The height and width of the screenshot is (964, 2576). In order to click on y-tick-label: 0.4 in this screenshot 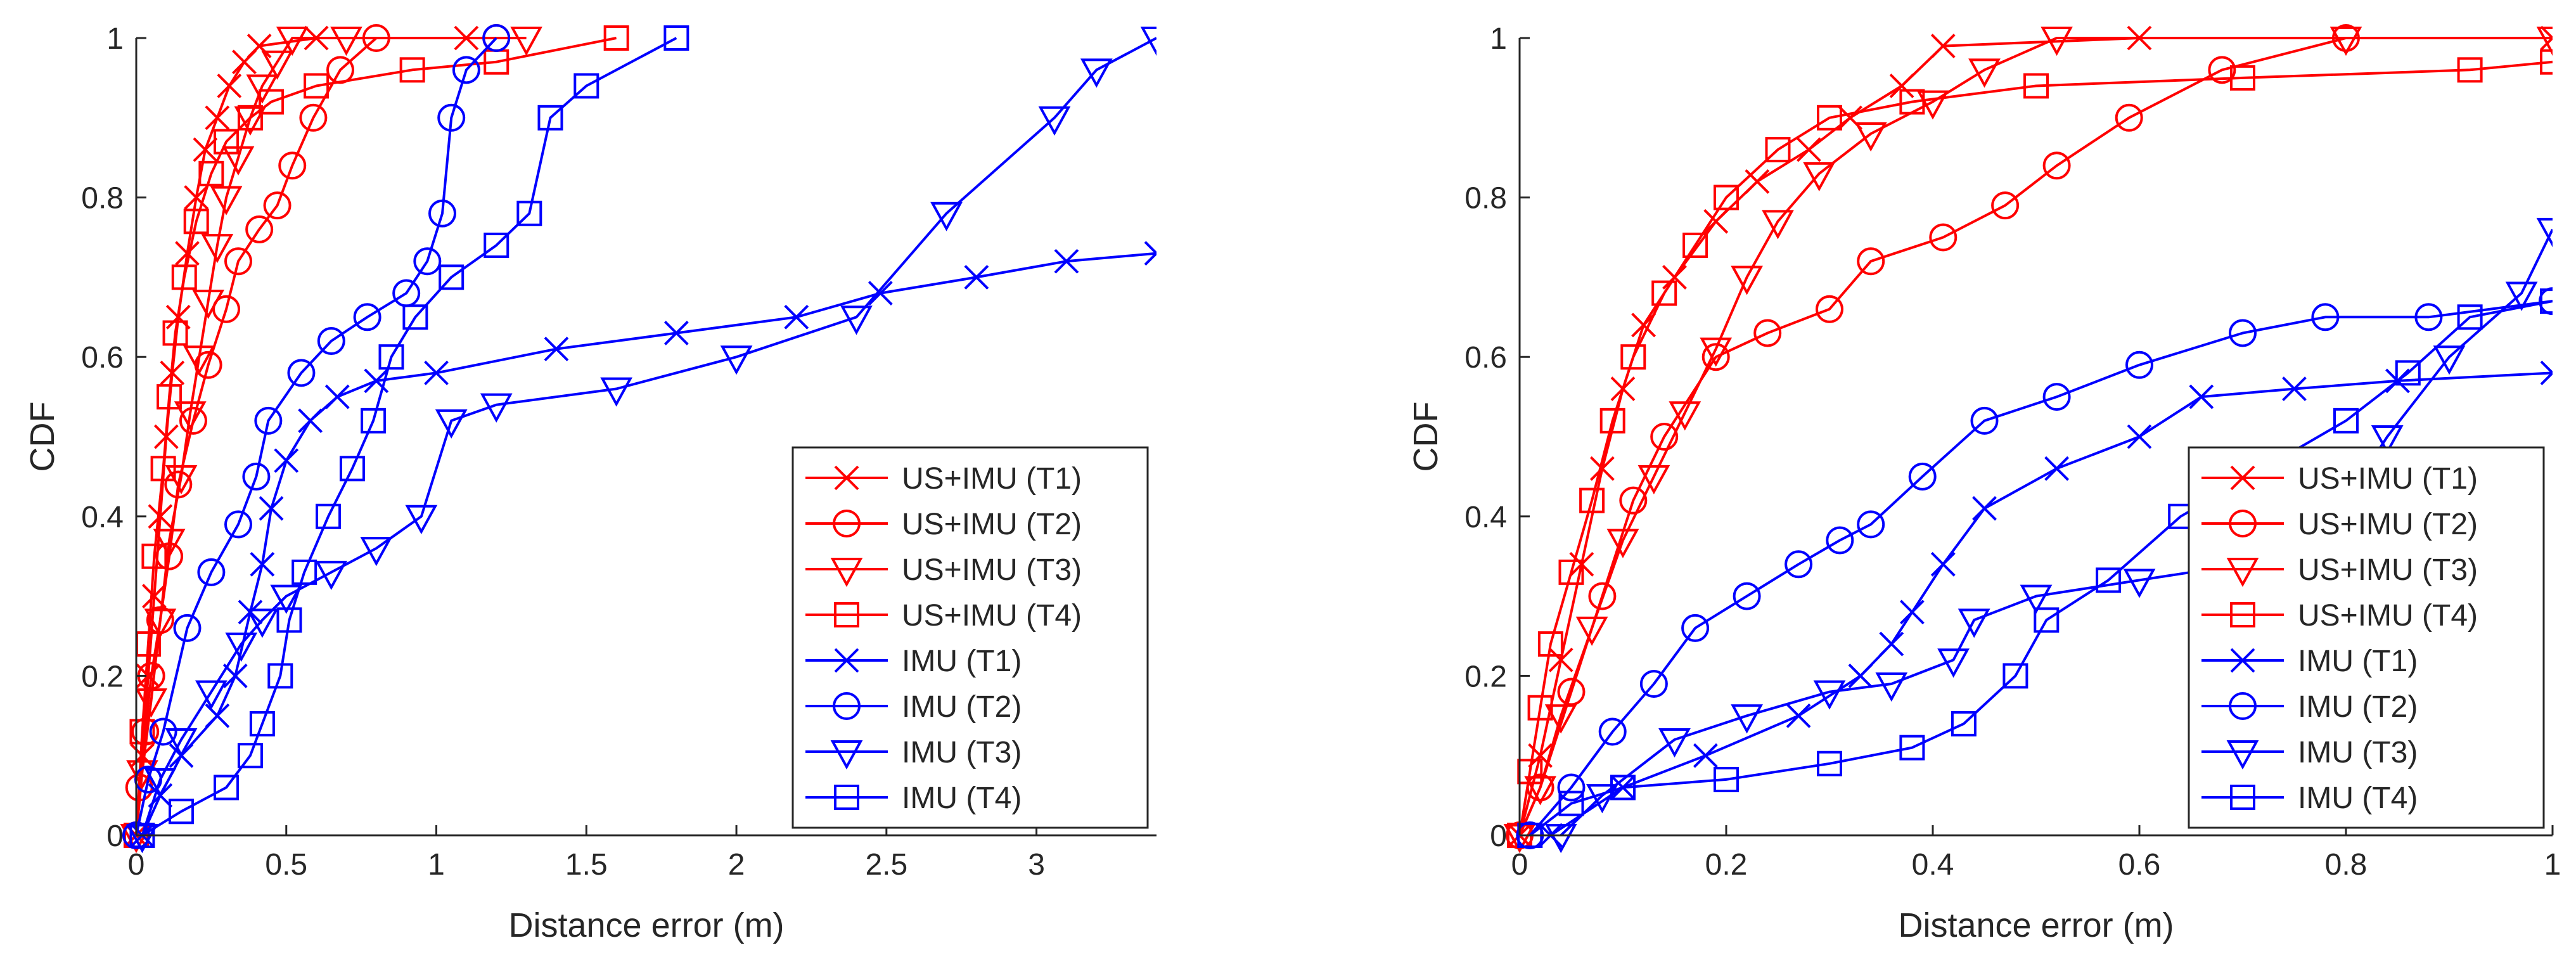, I will do `click(1485, 517)`.